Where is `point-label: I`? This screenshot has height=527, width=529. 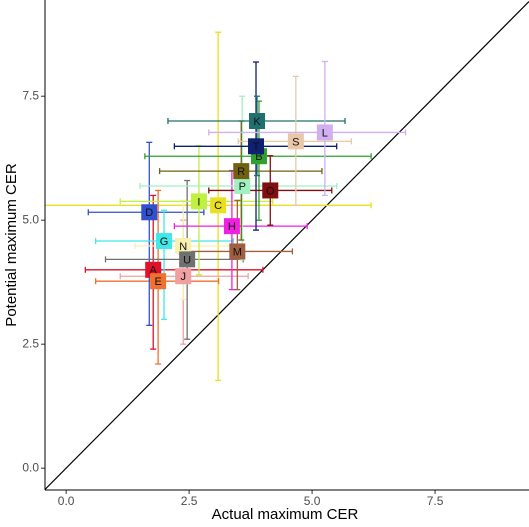
point-label: I is located at coordinates (198, 202).